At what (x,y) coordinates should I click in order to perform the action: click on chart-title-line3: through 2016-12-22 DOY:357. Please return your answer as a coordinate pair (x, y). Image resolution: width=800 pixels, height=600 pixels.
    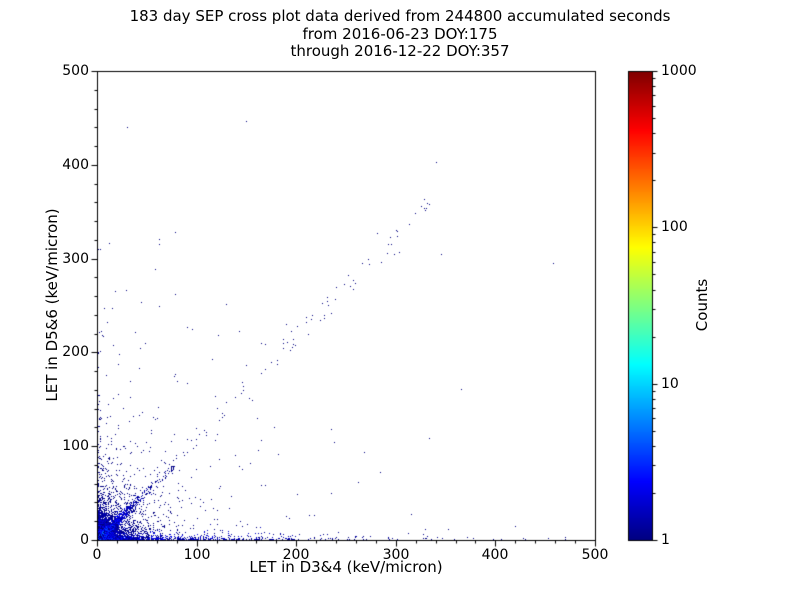
    Looking at the image, I should click on (400, 51).